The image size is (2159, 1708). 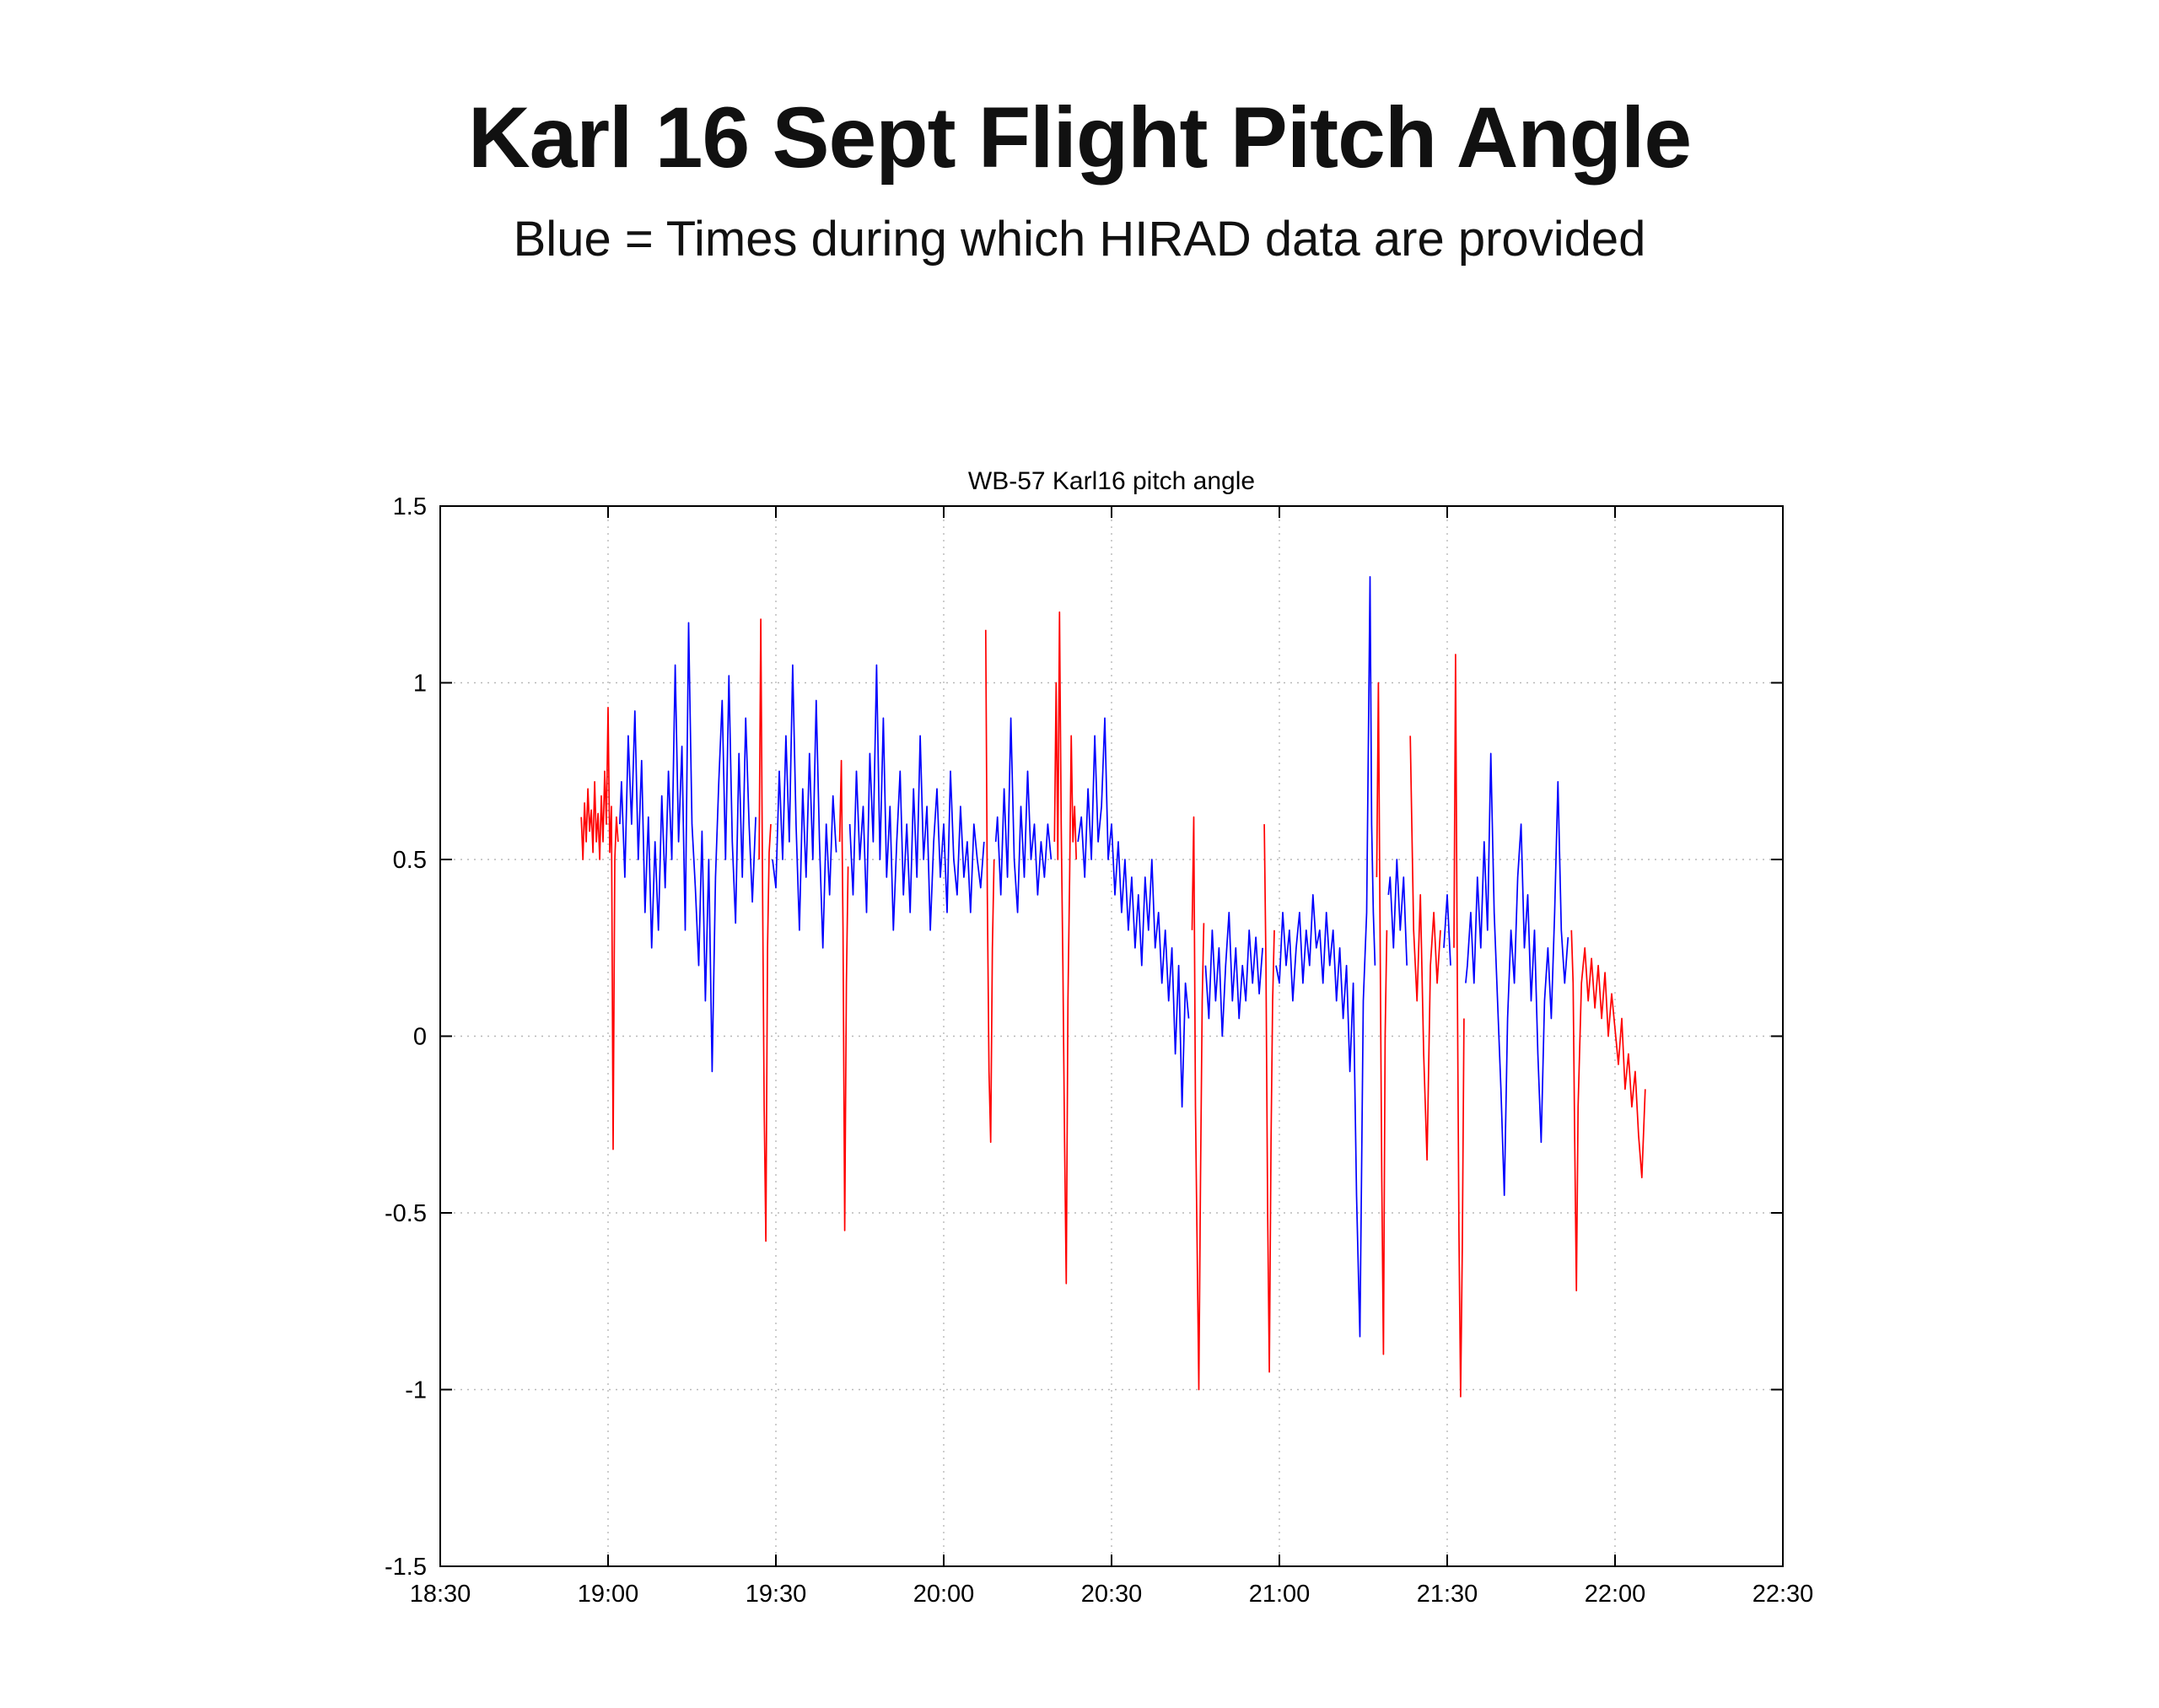 I want to click on slide-title: Karl 16 Sept Flight Pitch Angle, so click(x=1079, y=137).